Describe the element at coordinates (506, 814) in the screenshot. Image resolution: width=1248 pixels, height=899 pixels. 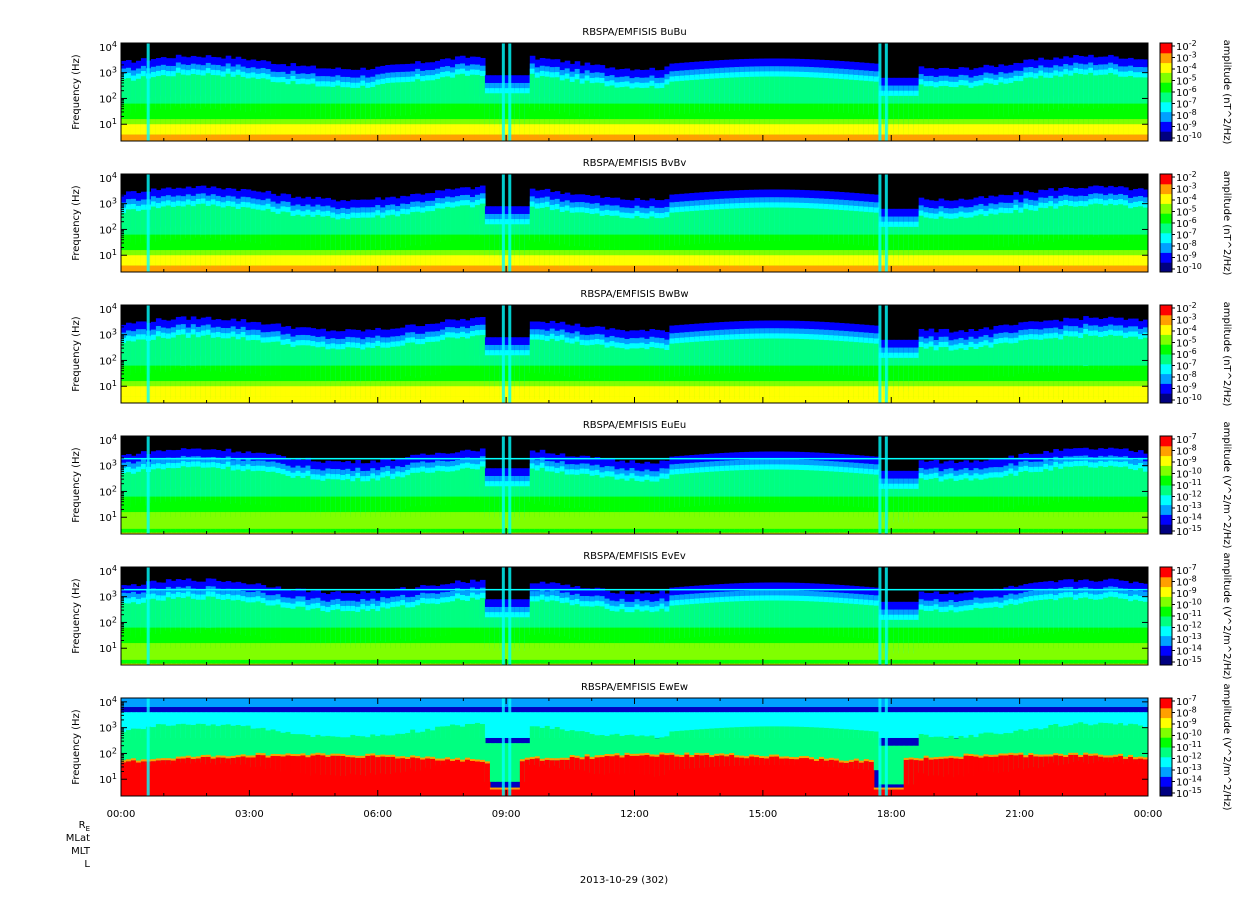
I see `x-tick-label: 09:00` at that location.